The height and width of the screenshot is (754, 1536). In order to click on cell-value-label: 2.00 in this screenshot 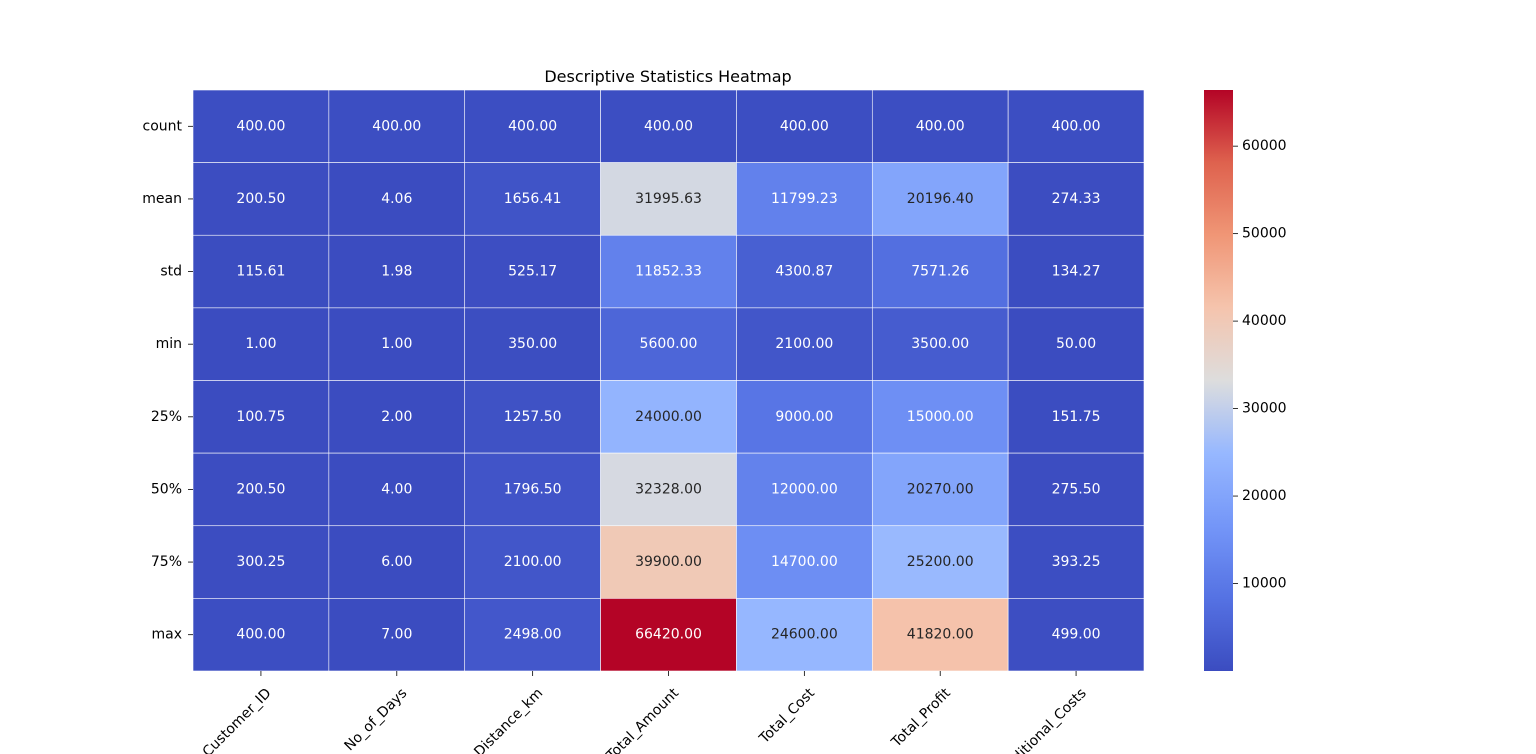, I will do `click(396, 417)`.